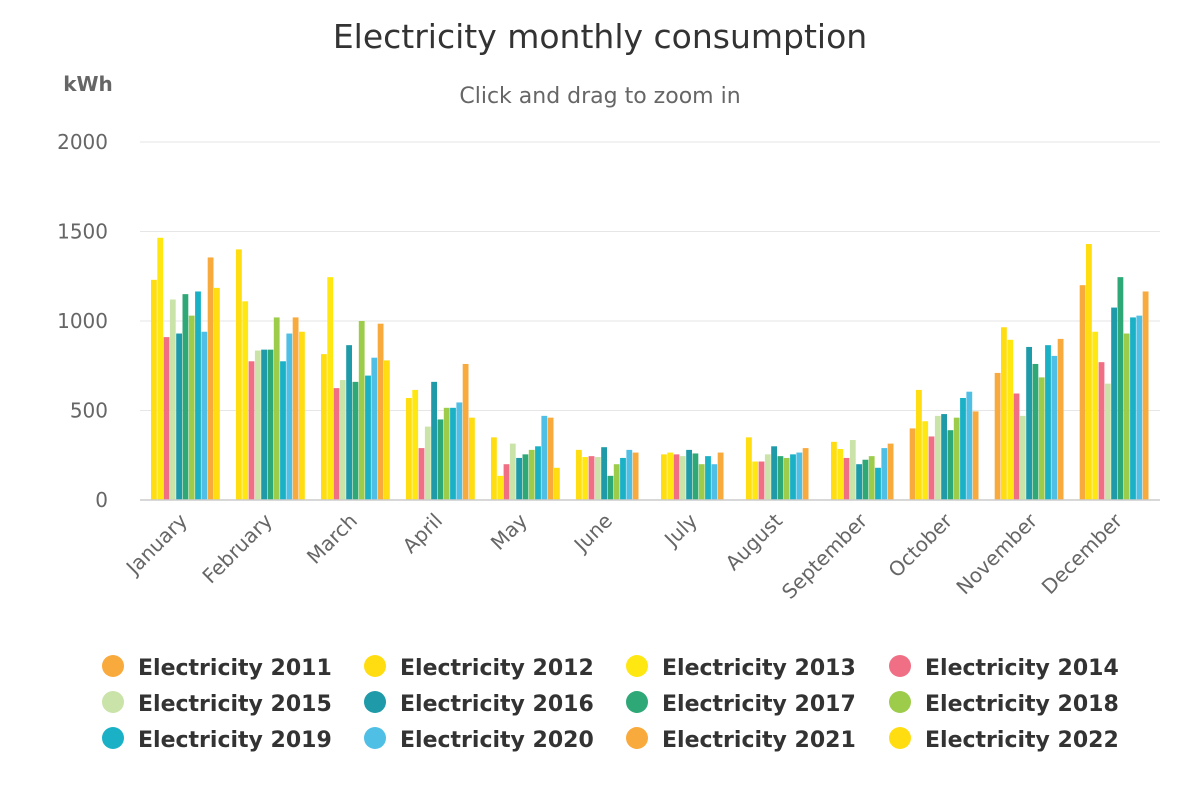 The height and width of the screenshot is (800, 1200). I want to click on legend-item: Electricity 2014, so click(1004, 668).